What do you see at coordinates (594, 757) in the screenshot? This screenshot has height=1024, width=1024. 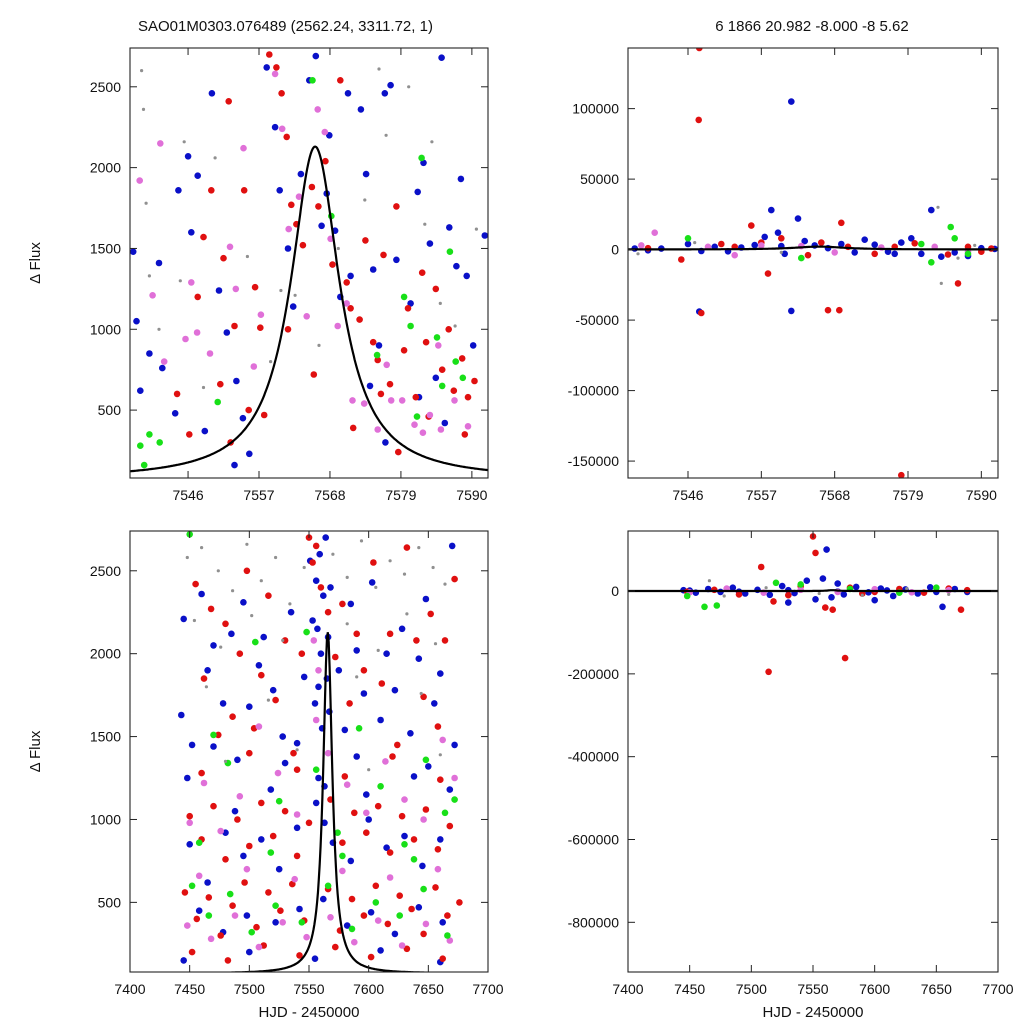 I see `y-tick-label: -400000` at bounding box center [594, 757].